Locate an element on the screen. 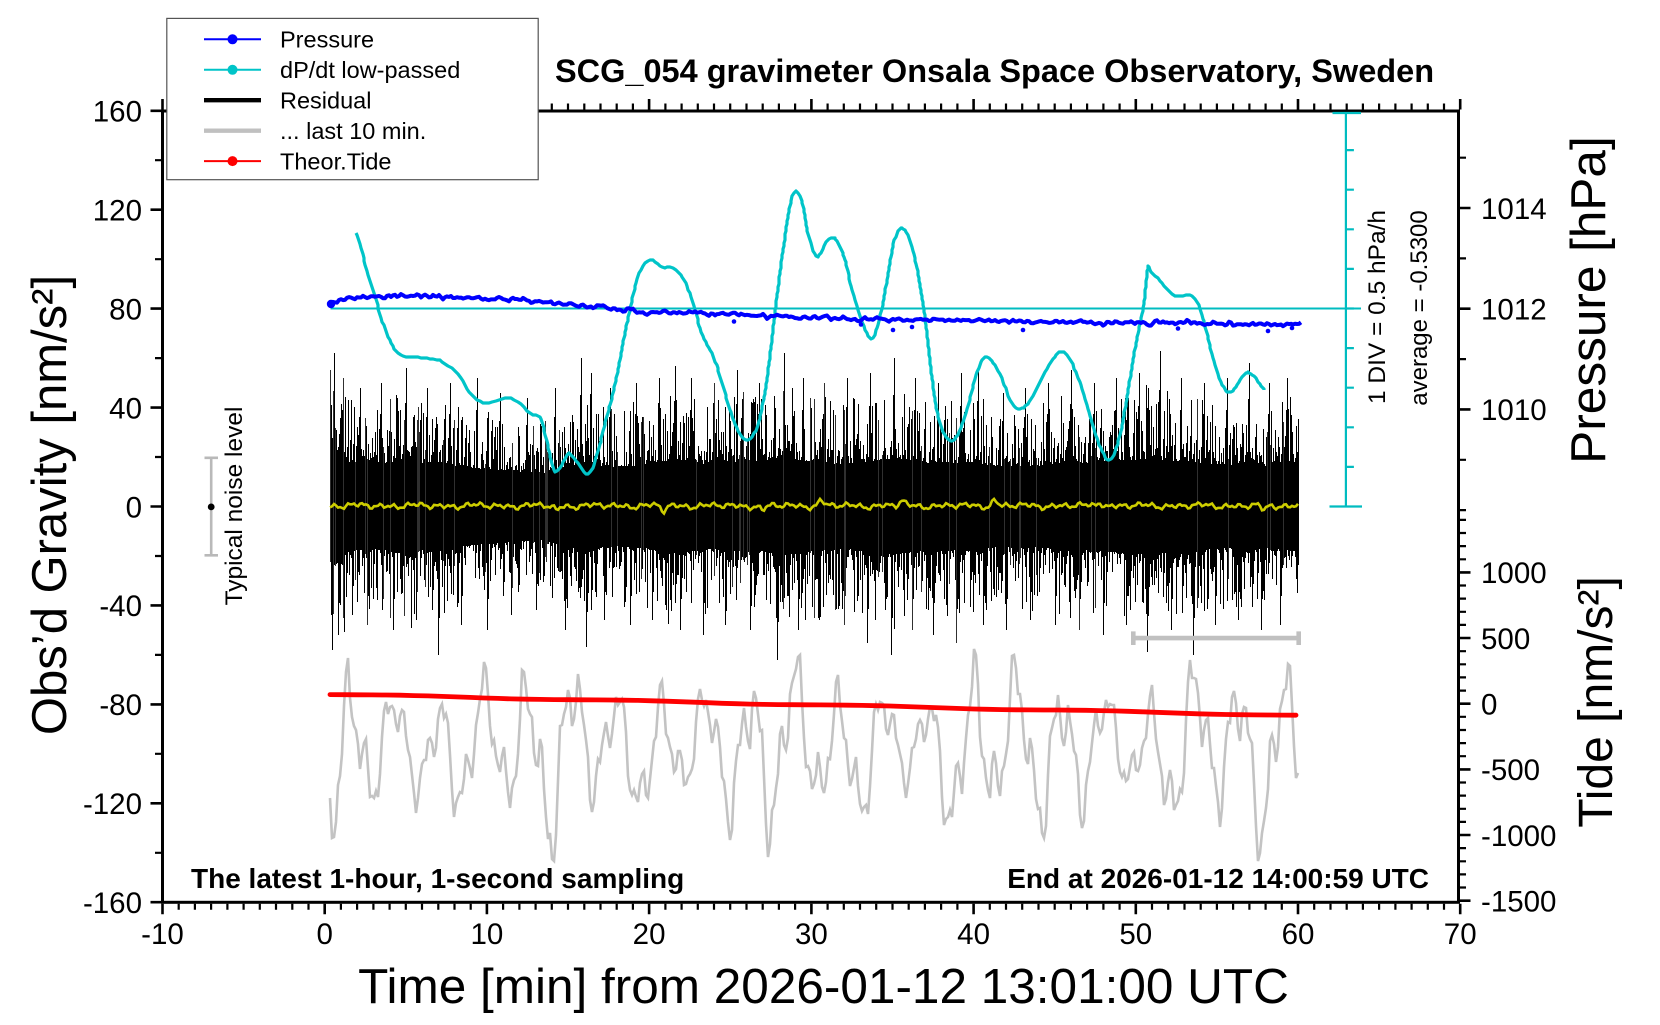 The height and width of the screenshot is (1025, 1660). svg-text: Obs’d Gravity [nm/s²] is located at coordinates (50, 505).